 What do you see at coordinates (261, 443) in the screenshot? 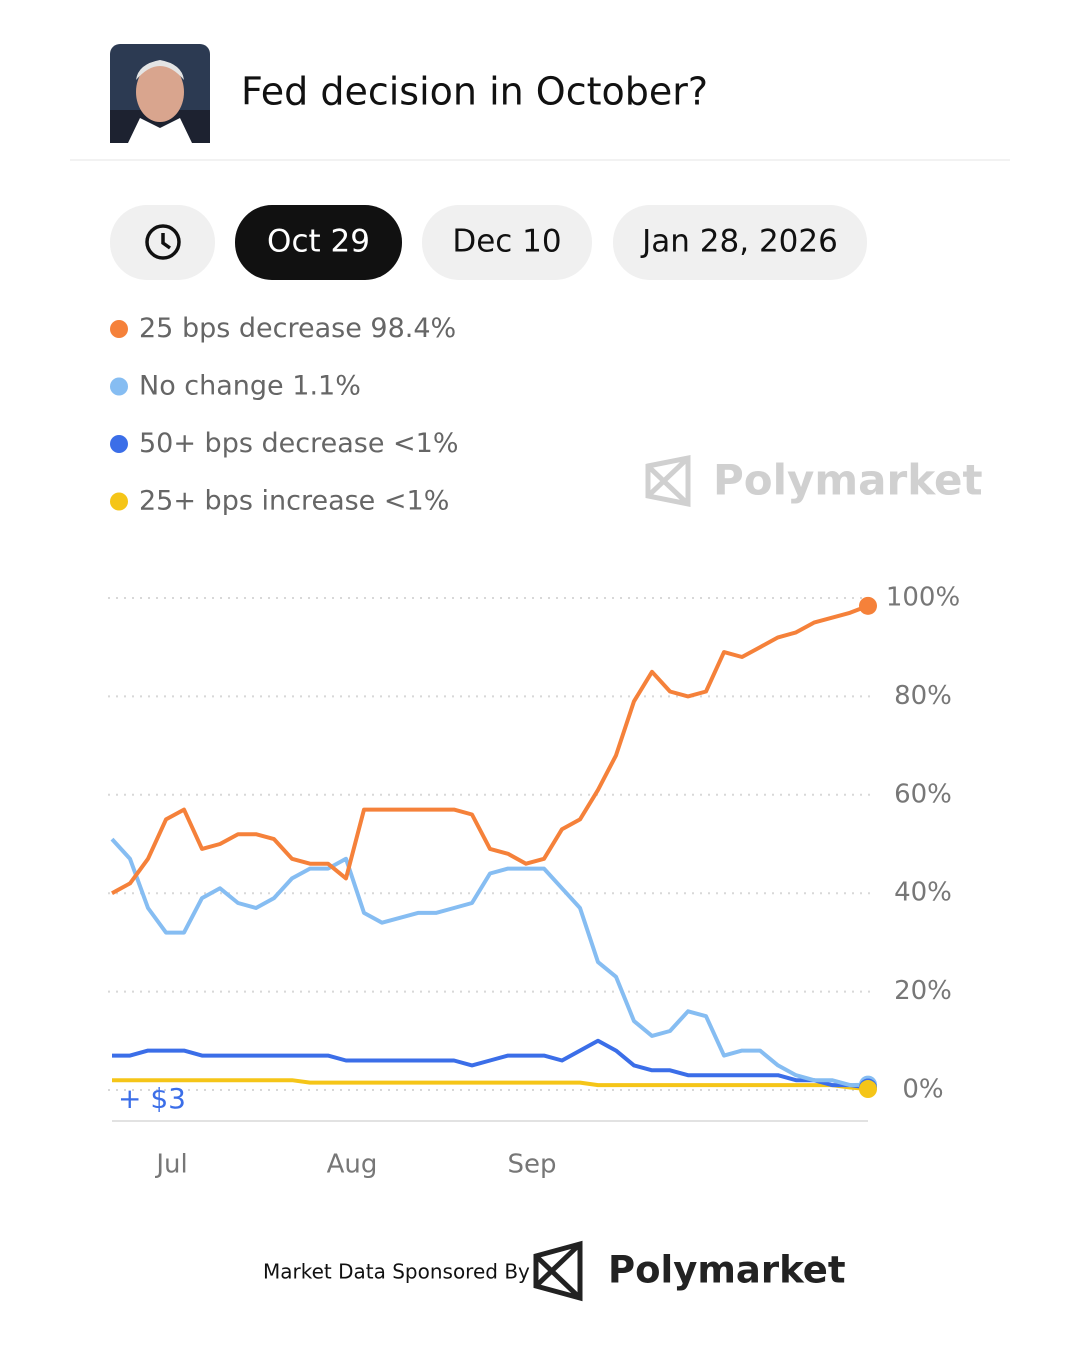
I see `legend-name: 50+ bps decrease` at bounding box center [261, 443].